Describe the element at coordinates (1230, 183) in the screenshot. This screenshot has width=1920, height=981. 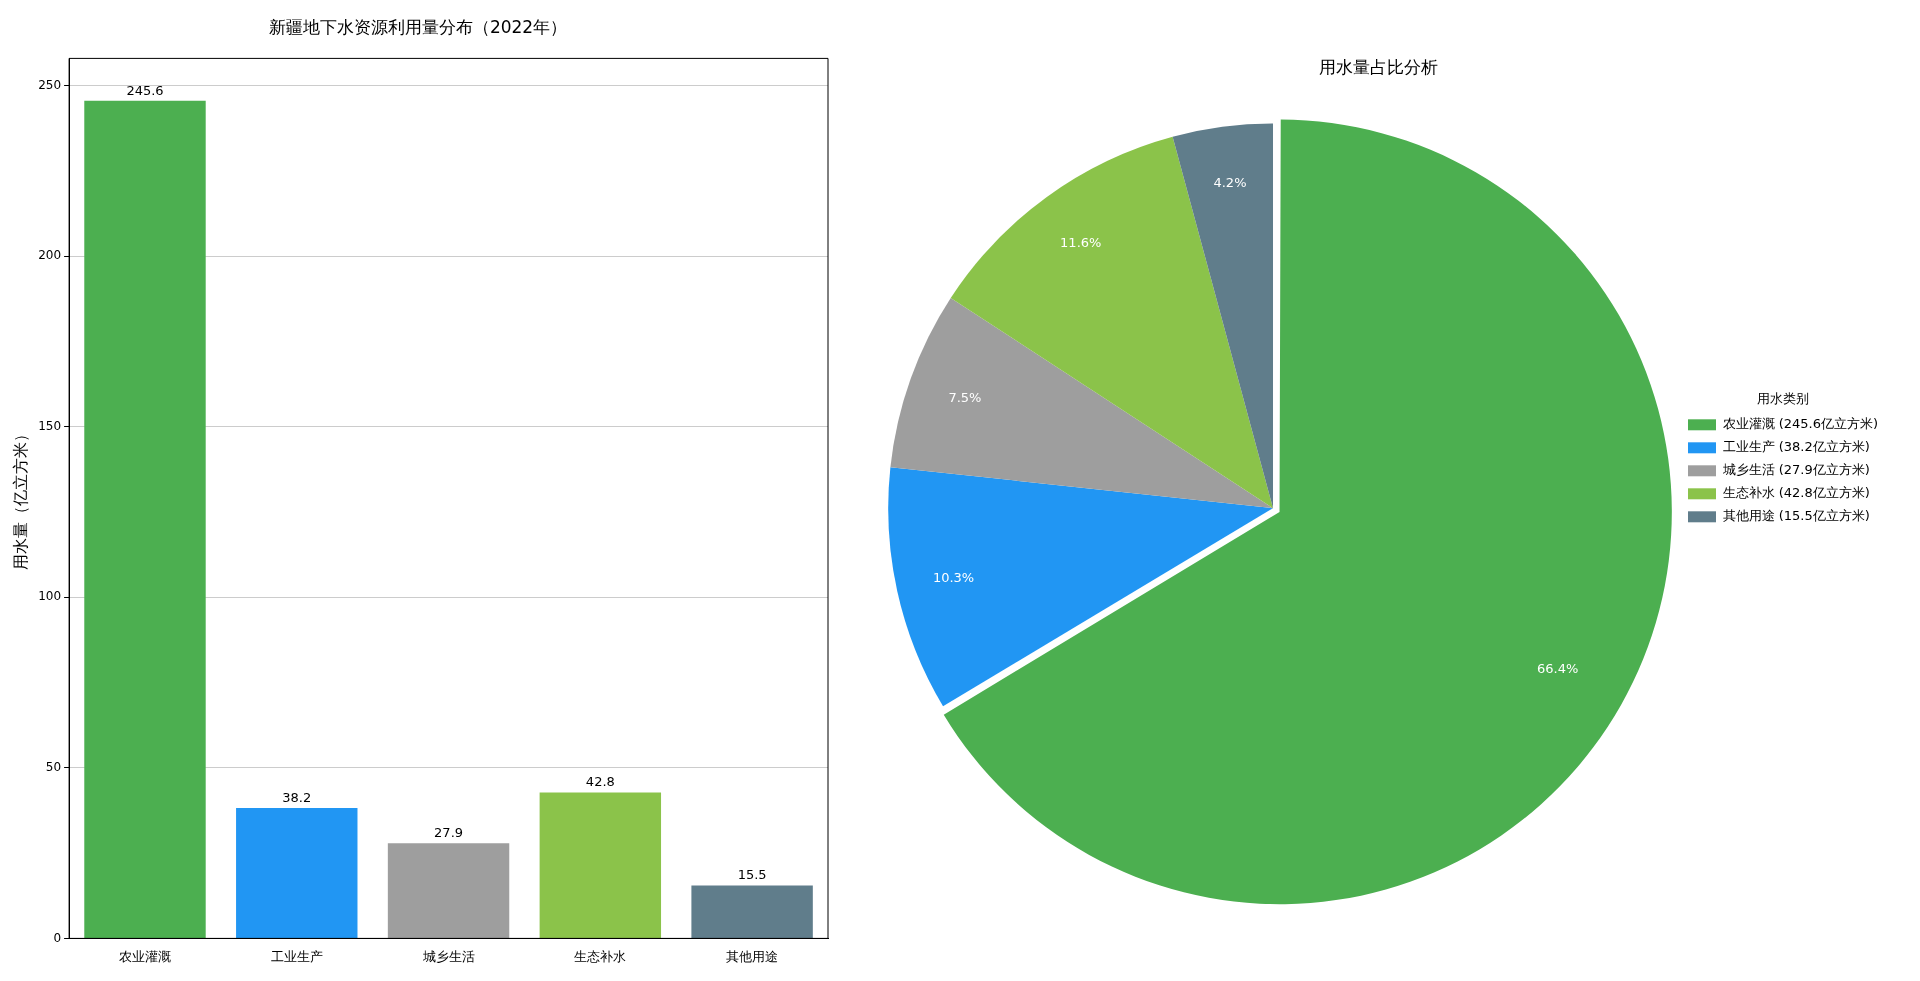
I see `data-label: 4.2%` at that location.